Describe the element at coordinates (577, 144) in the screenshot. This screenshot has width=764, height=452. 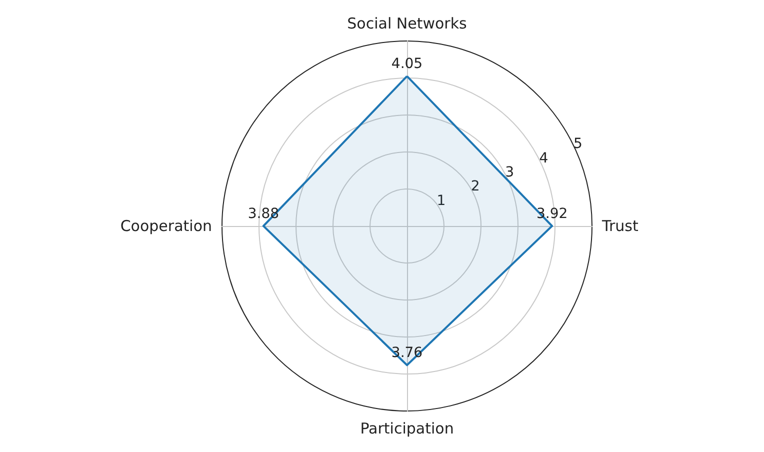
I see `y-tick-label: 5` at that location.